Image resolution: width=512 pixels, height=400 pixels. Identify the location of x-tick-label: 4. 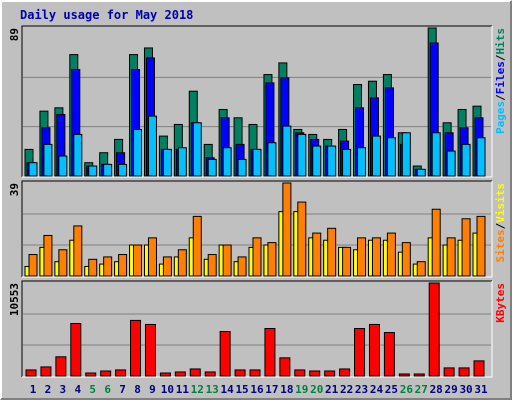
(77, 389).